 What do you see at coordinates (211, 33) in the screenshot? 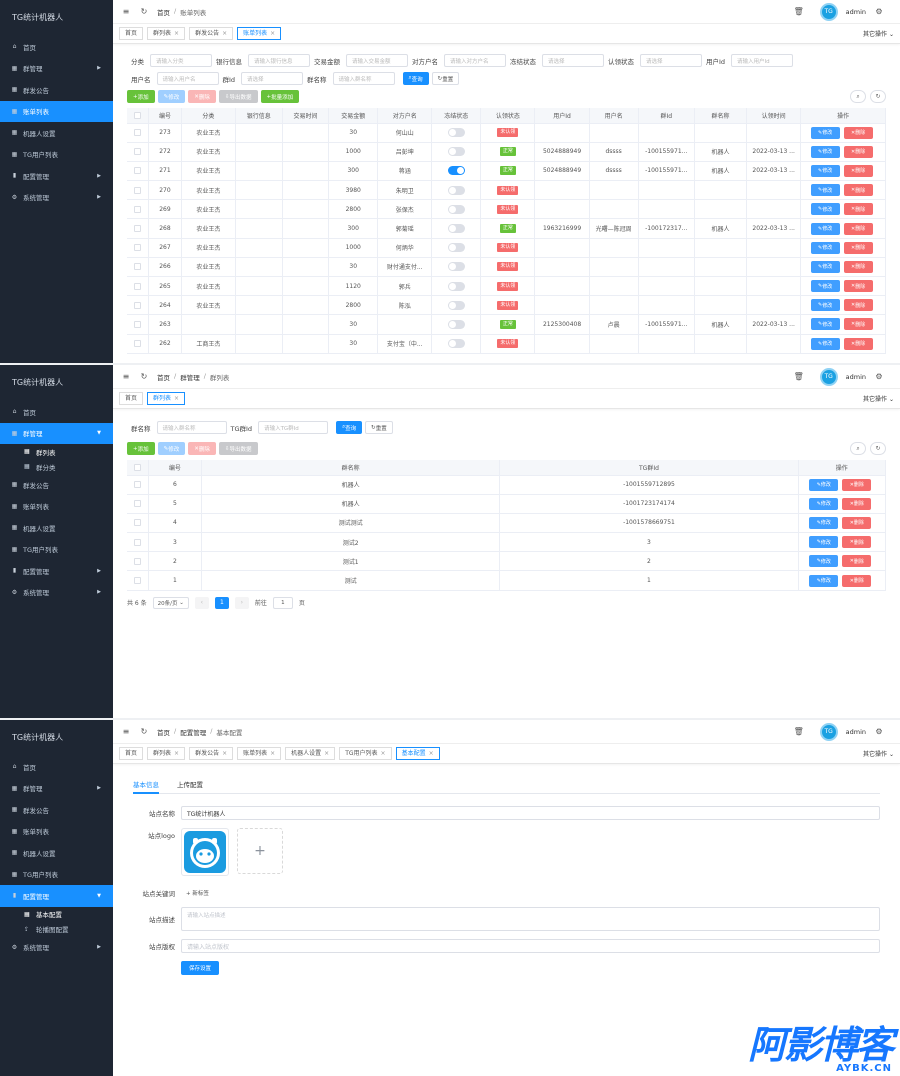
I see `tag-announce: 群发公告 ×` at bounding box center [211, 33].